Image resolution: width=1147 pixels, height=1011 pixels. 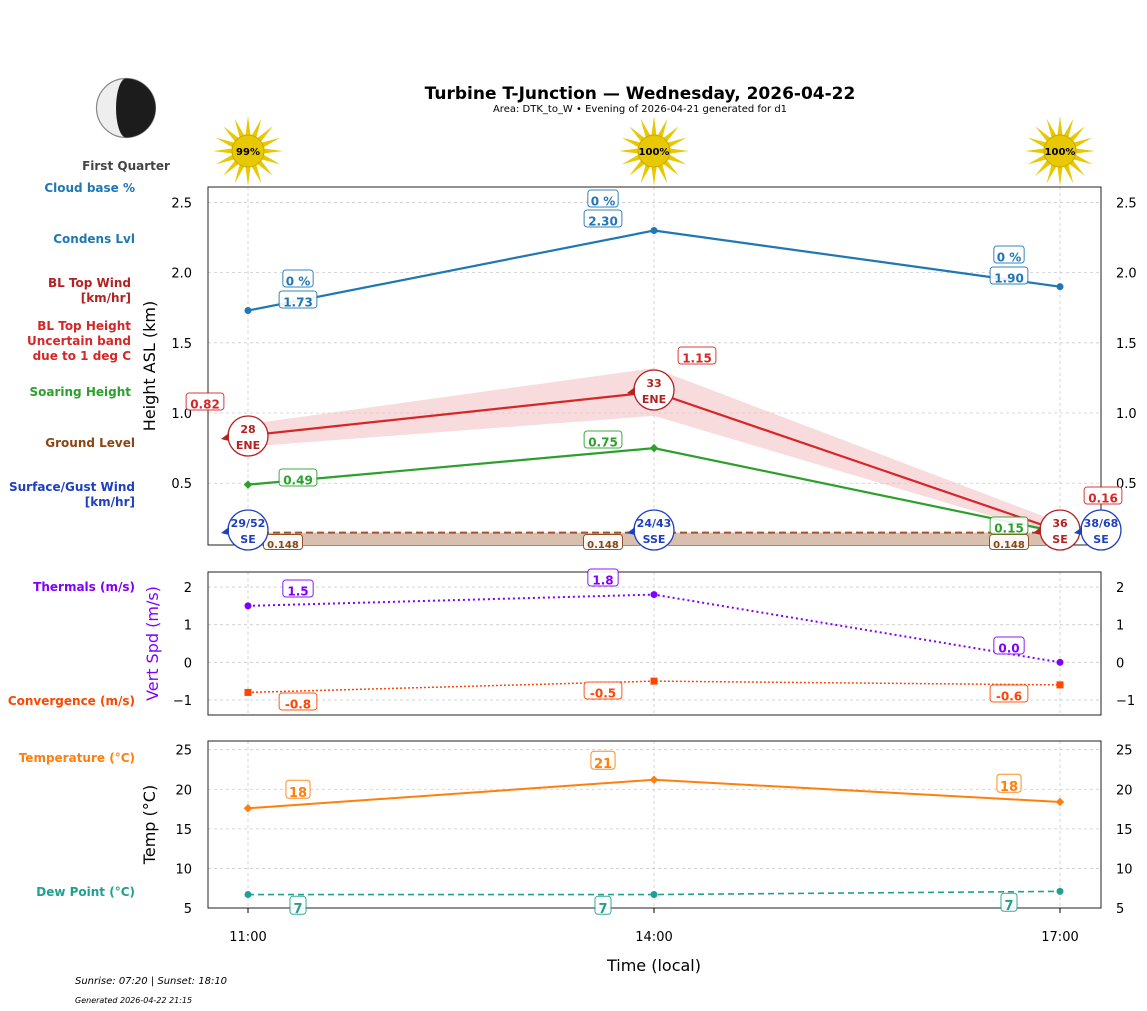 I want to click on side-label: Thermals (m/s), so click(x=84, y=587).